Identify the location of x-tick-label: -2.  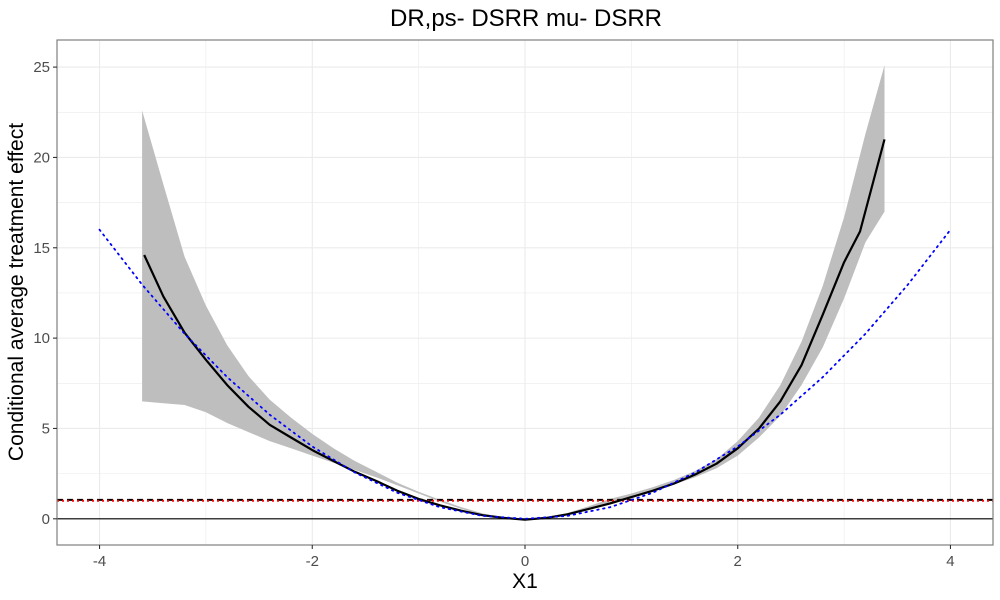
(312, 561).